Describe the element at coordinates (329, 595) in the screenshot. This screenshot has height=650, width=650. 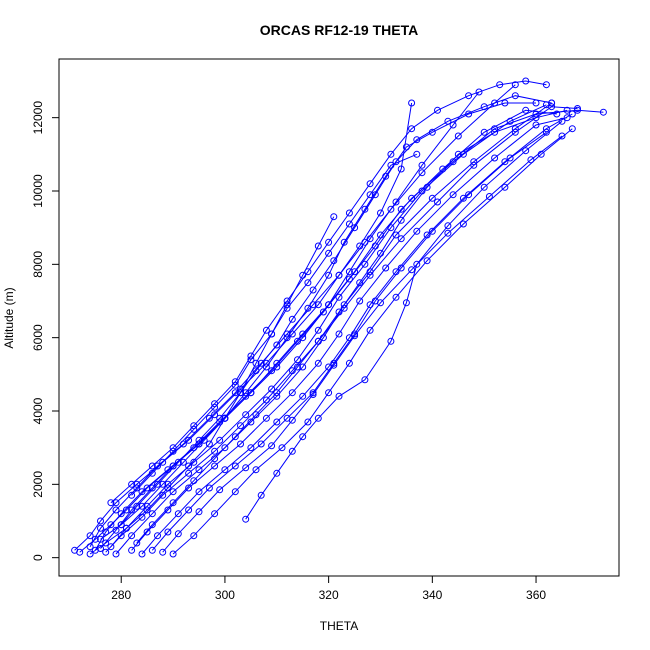
I see `x-tick-label: 320` at that location.